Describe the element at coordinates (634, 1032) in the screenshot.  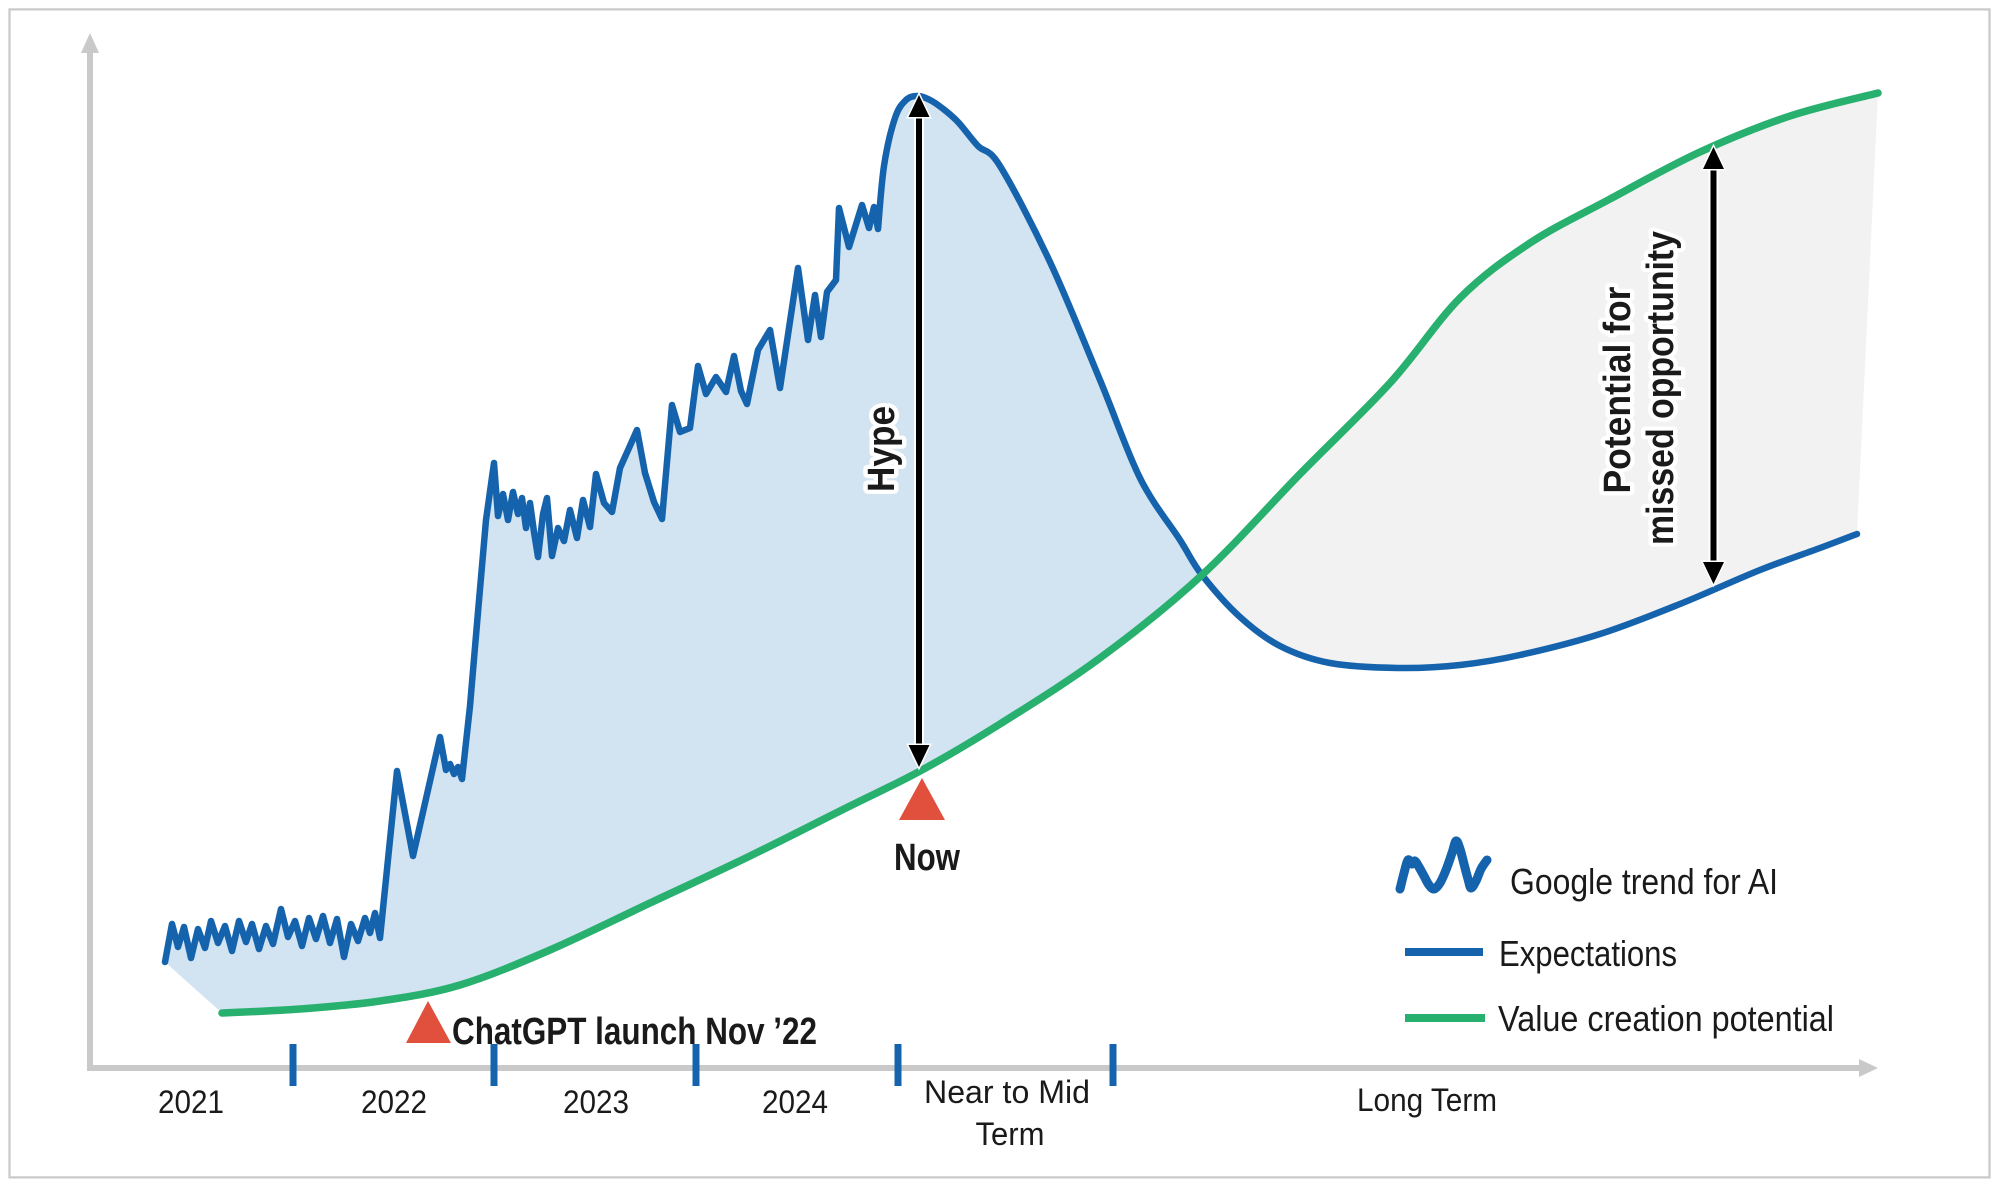
I see `svg-text: ChatGPT launch Nov ’22` at that location.